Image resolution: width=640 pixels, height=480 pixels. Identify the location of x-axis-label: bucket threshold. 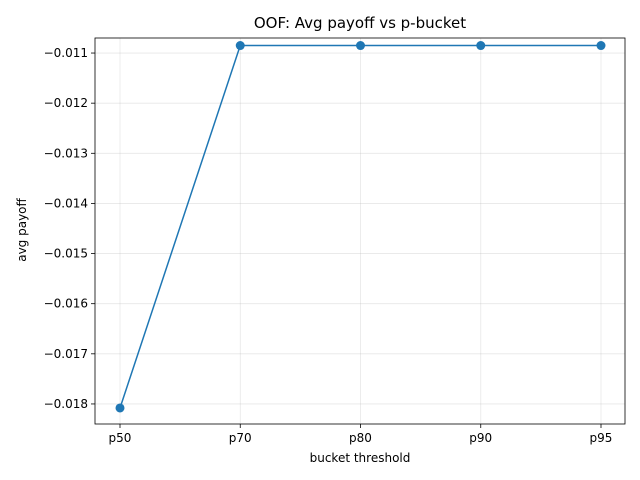
(360, 458).